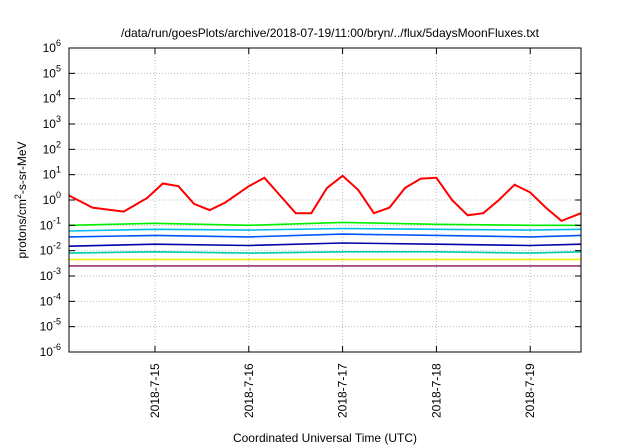 The width and height of the screenshot is (640, 448). What do you see at coordinates (50, 223) in the screenshot?
I see `y-tick-label: 10⁻¹` at bounding box center [50, 223].